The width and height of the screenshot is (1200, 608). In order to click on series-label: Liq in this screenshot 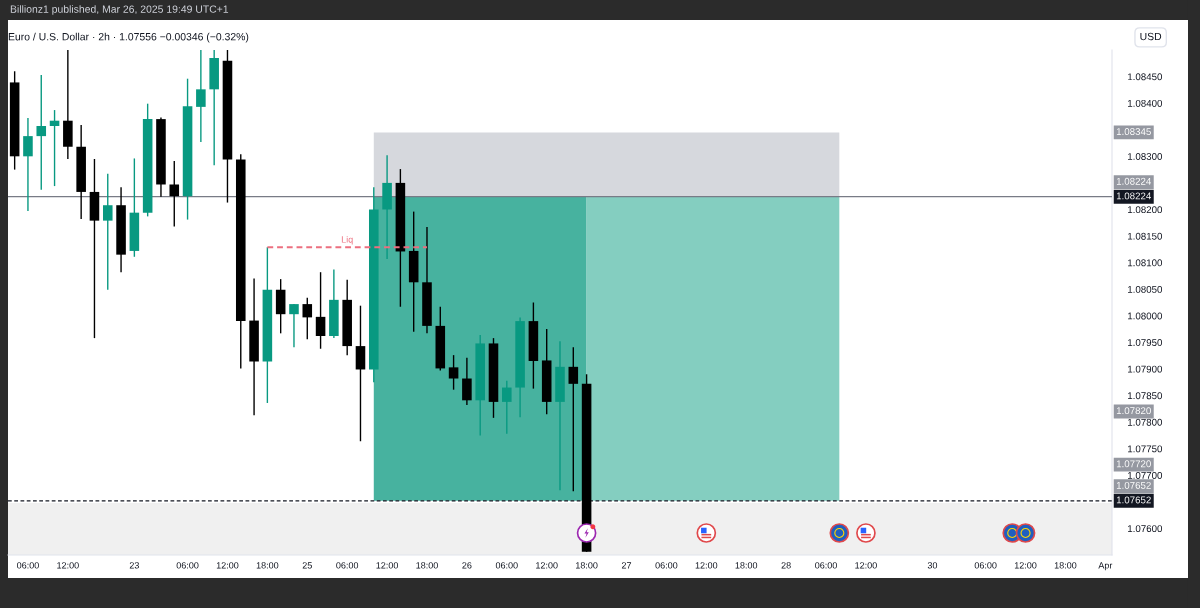, I will do `click(347, 240)`.